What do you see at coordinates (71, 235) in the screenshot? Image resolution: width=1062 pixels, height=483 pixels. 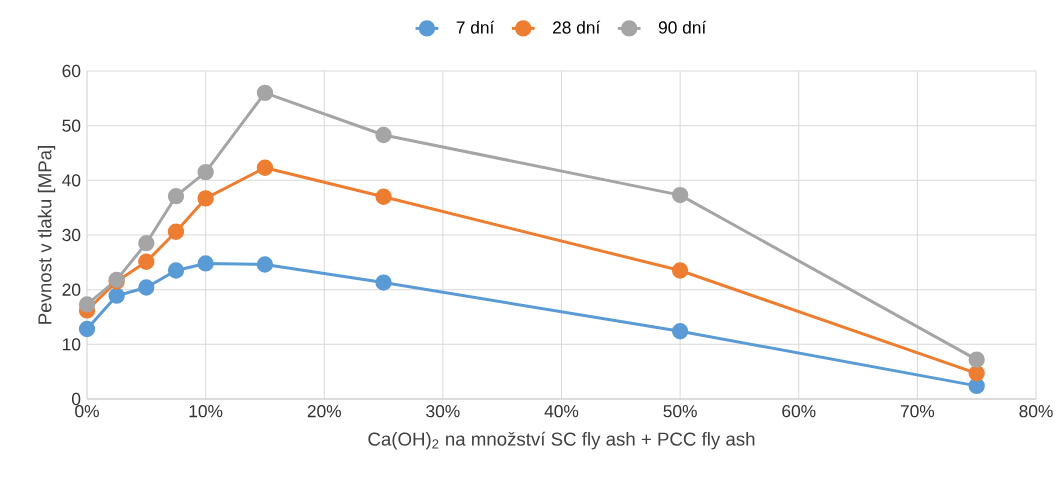 I see `y-tick-label: 30` at bounding box center [71, 235].